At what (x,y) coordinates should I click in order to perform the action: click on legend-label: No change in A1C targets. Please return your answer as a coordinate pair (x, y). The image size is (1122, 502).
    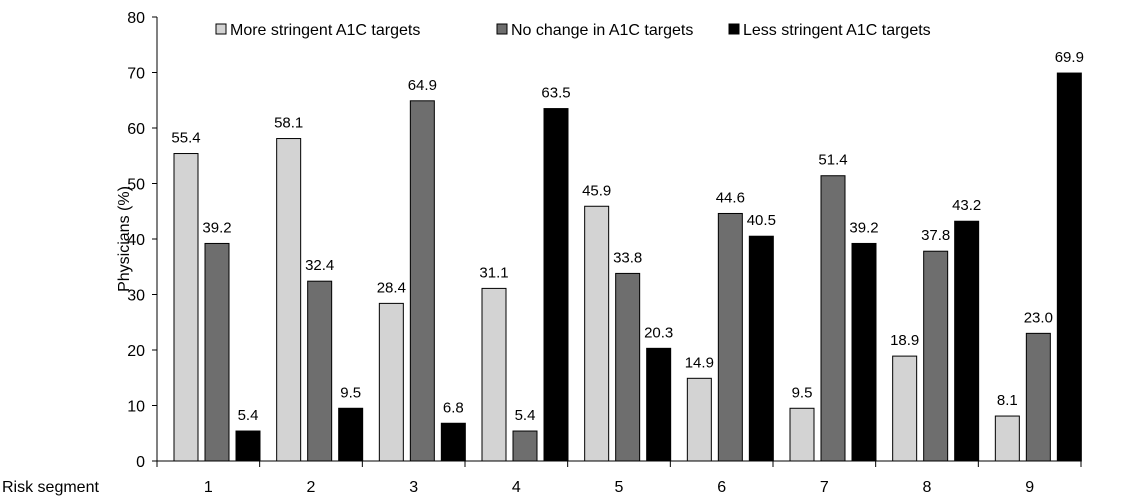
    Looking at the image, I should click on (602, 30).